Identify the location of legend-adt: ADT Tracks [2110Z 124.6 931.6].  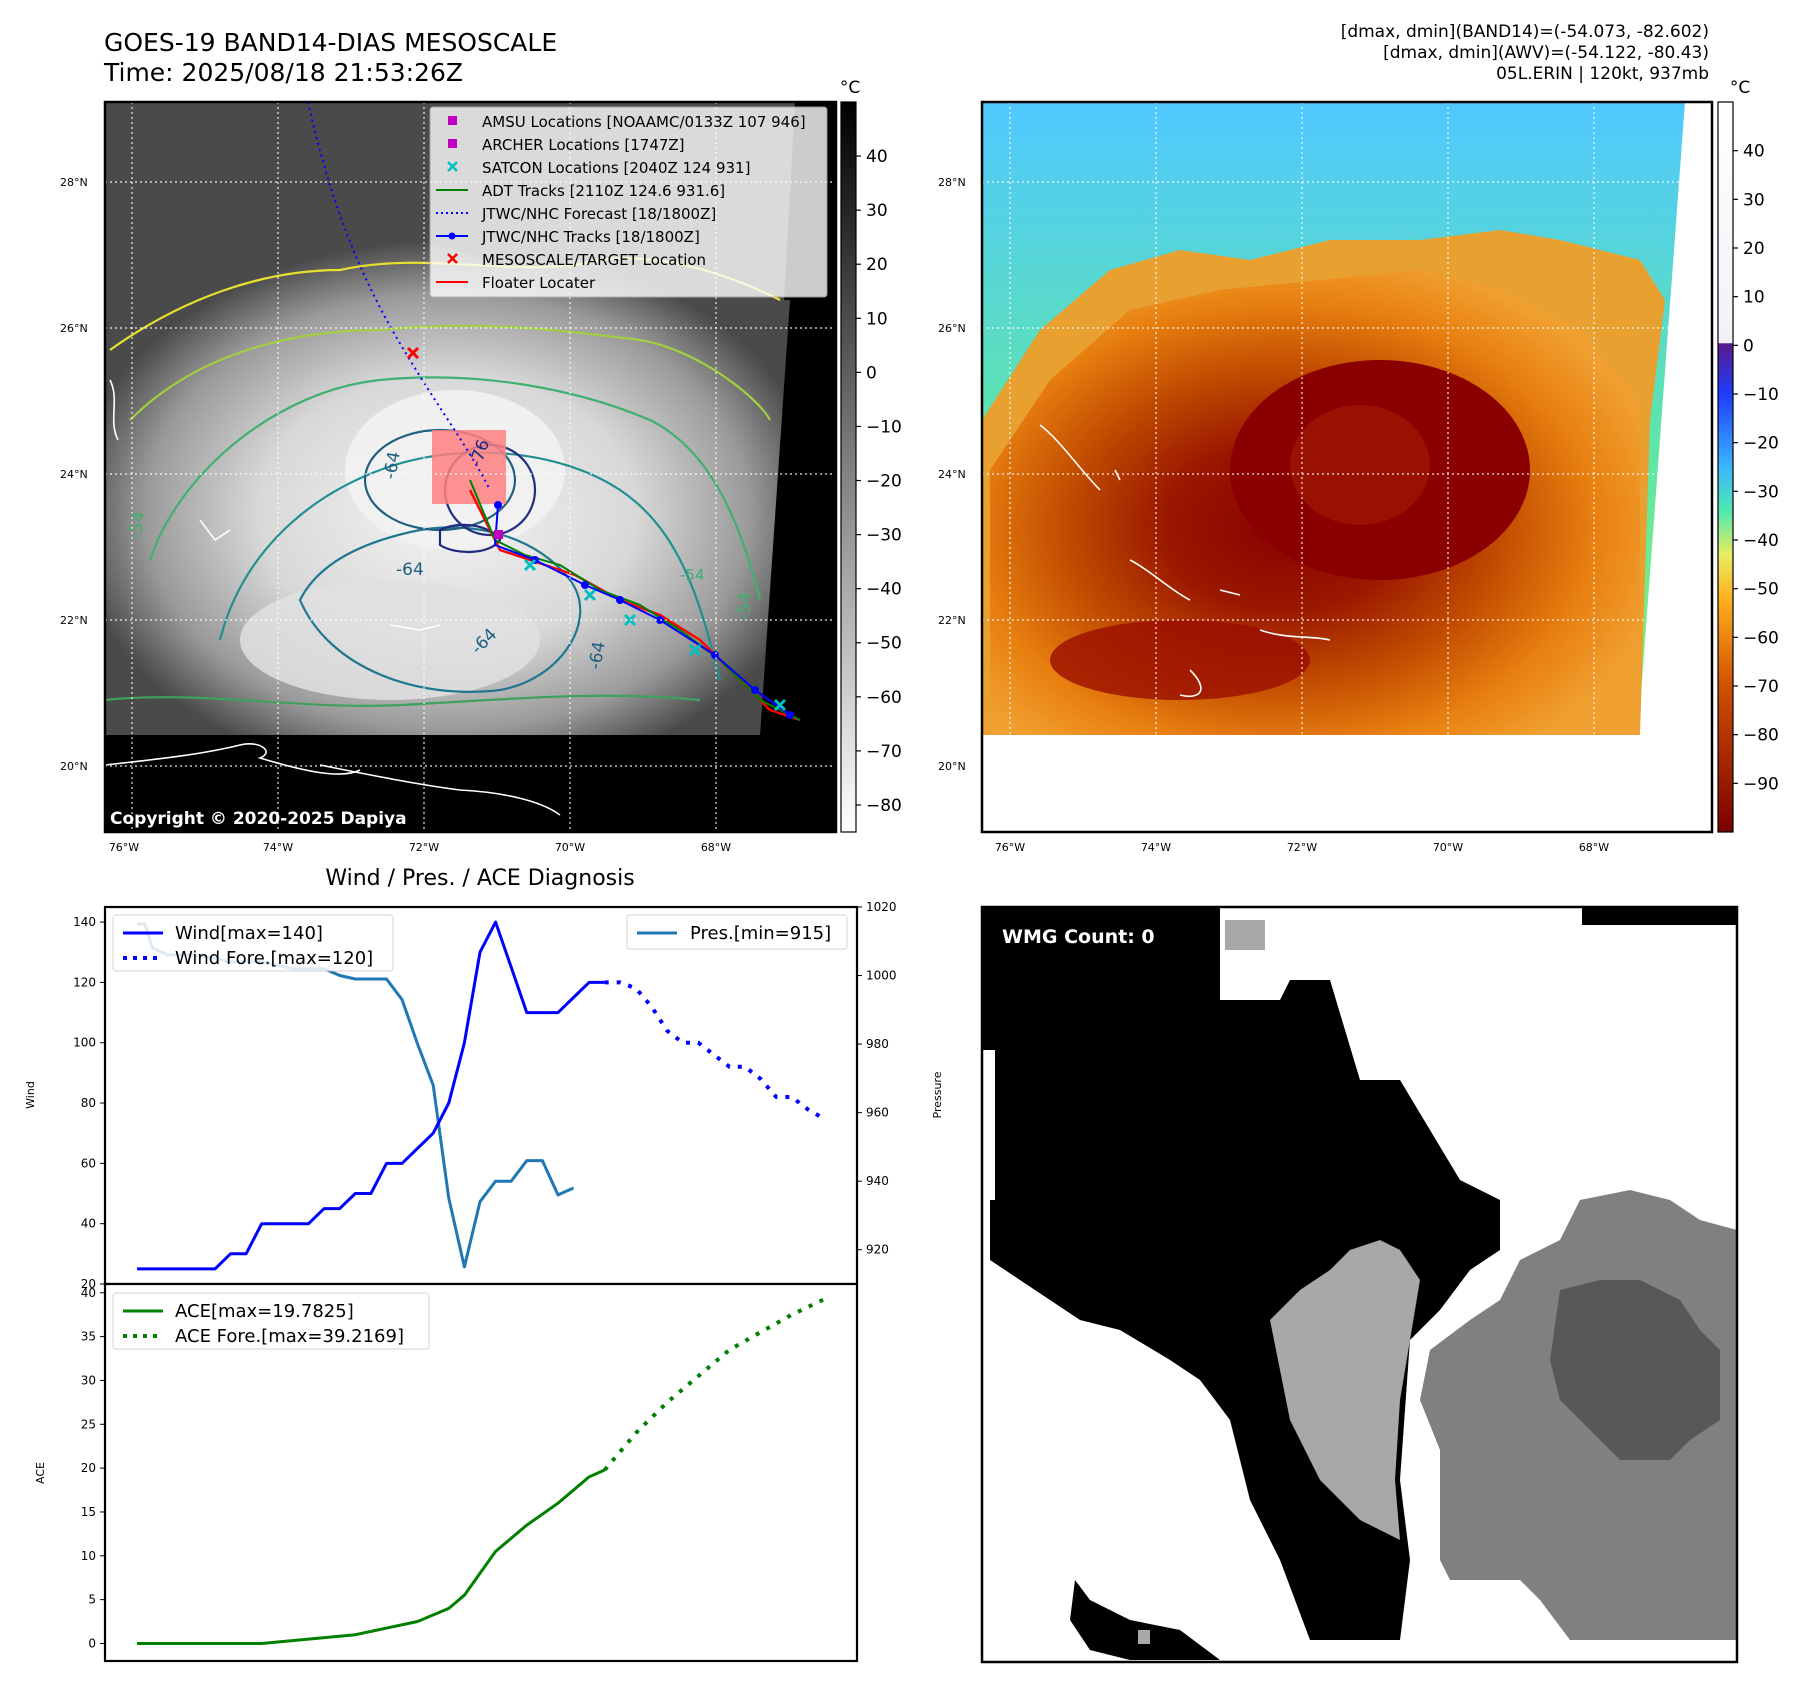
(603, 191).